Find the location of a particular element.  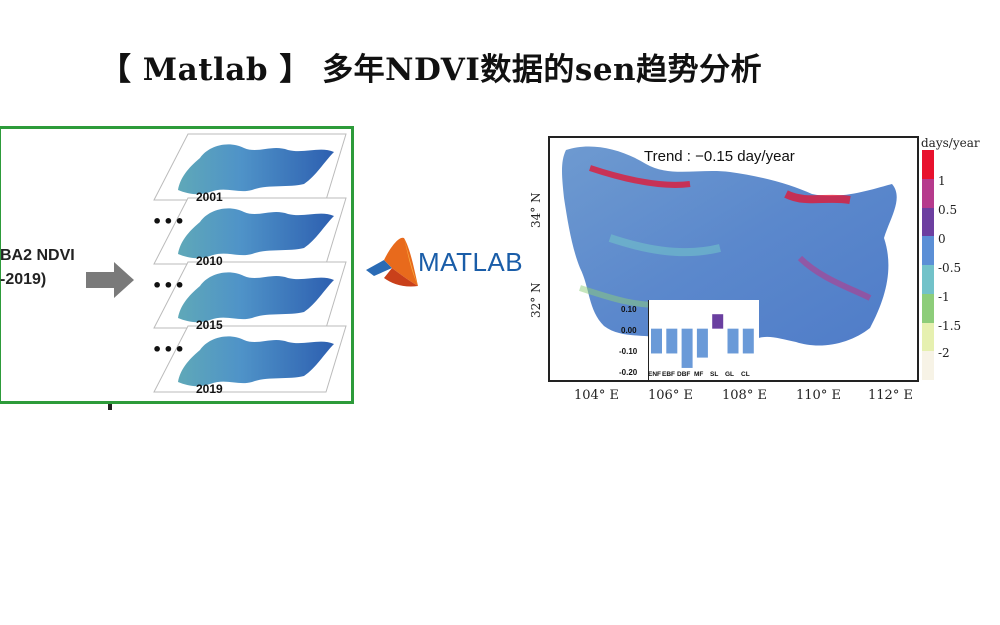

trend-annotation: Trend : −0.15 day/year is located at coordinates (719, 156).